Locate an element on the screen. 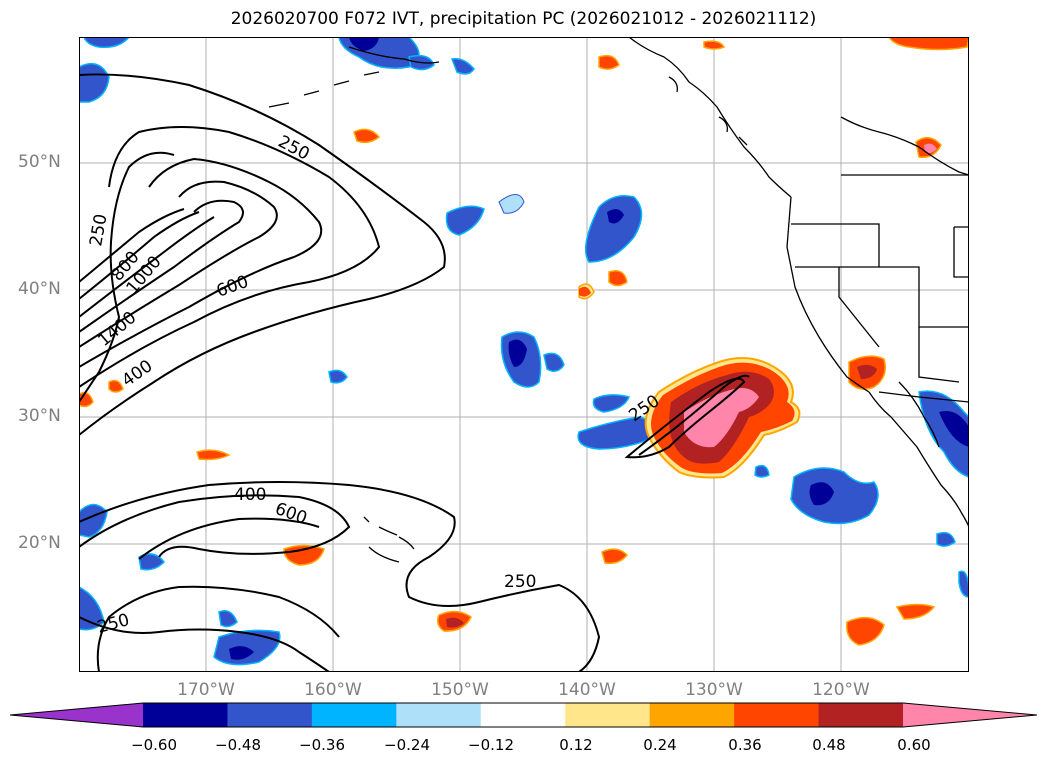 Image resolution: width=1047 pixels, height=765 pixels. colorbar-tick-label: 0.60 is located at coordinates (914, 745).